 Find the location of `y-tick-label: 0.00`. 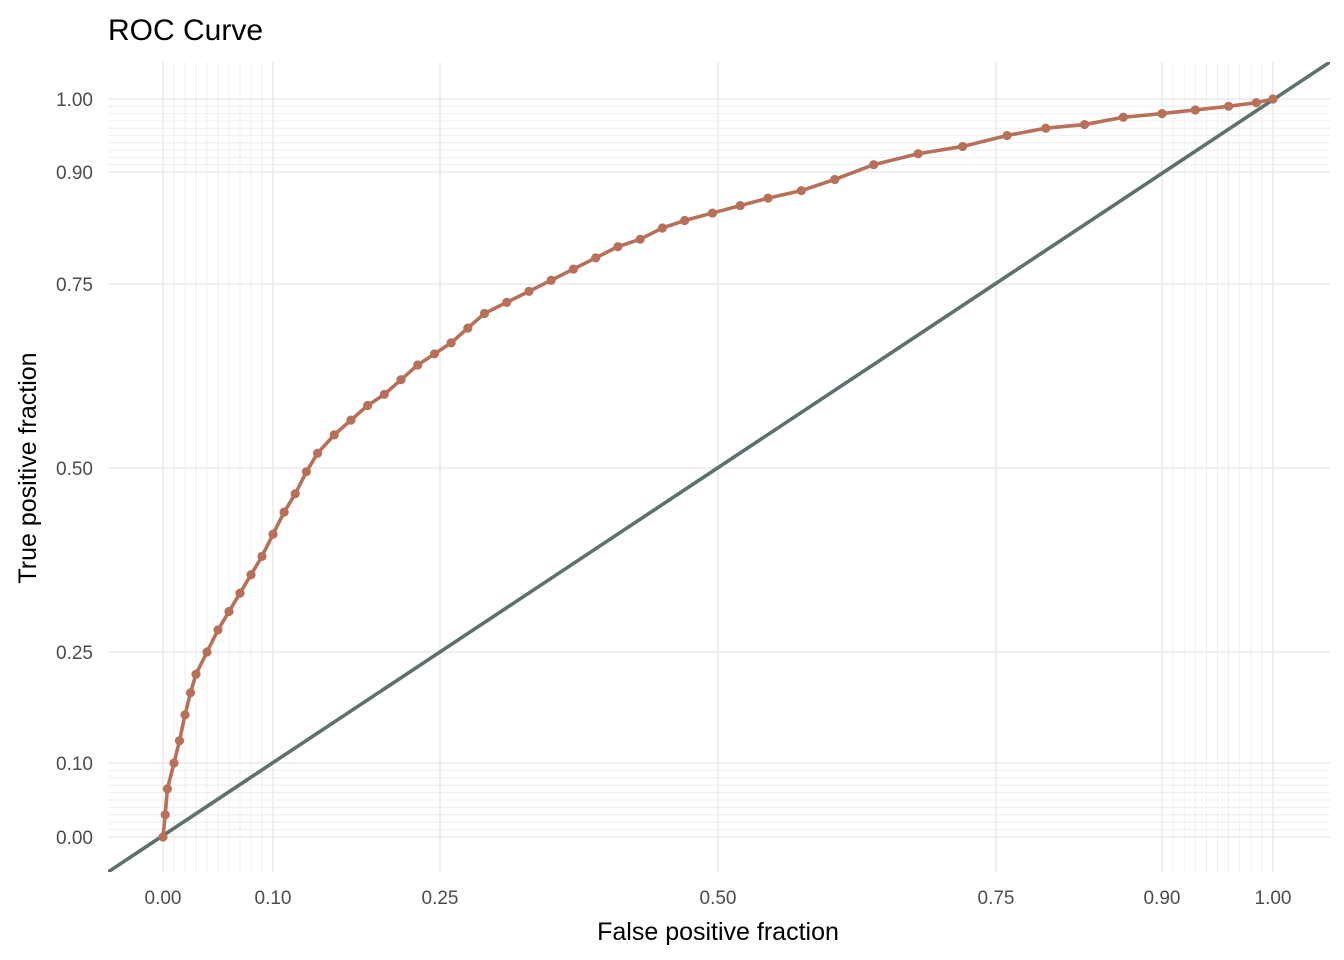

y-tick-label: 0.00 is located at coordinates (74, 838).